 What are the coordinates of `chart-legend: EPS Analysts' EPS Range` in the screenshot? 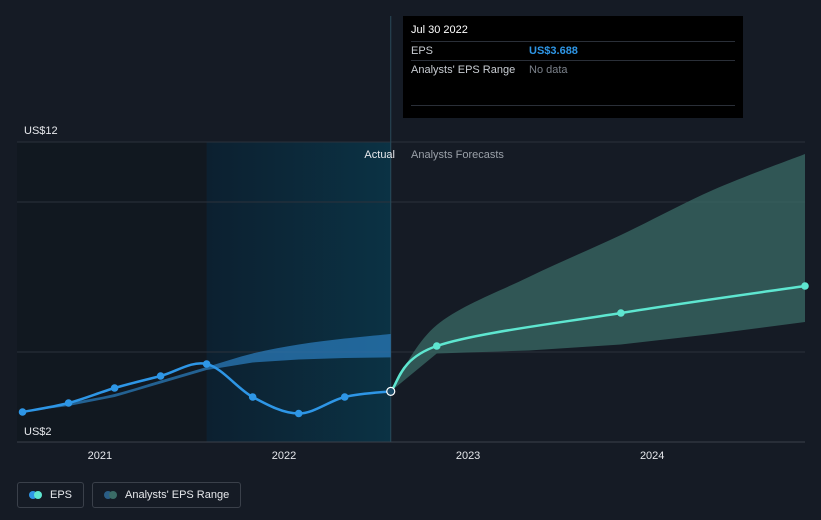 It's located at (129, 495).